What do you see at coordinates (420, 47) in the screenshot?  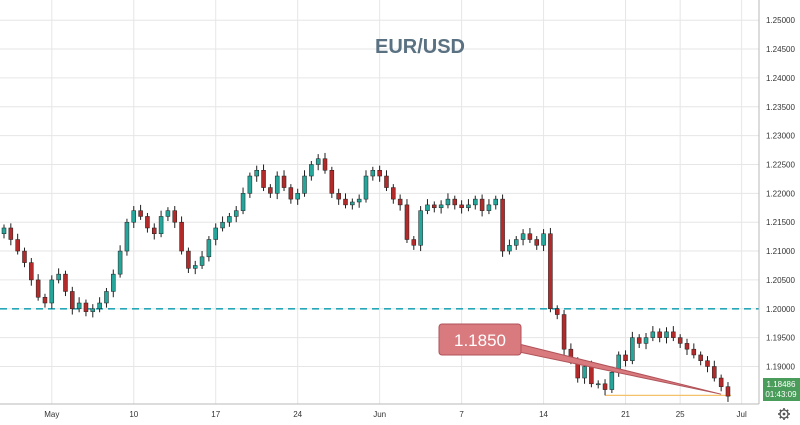 I see `chart-title: EUR/USD` at bounding box center [420, 47].